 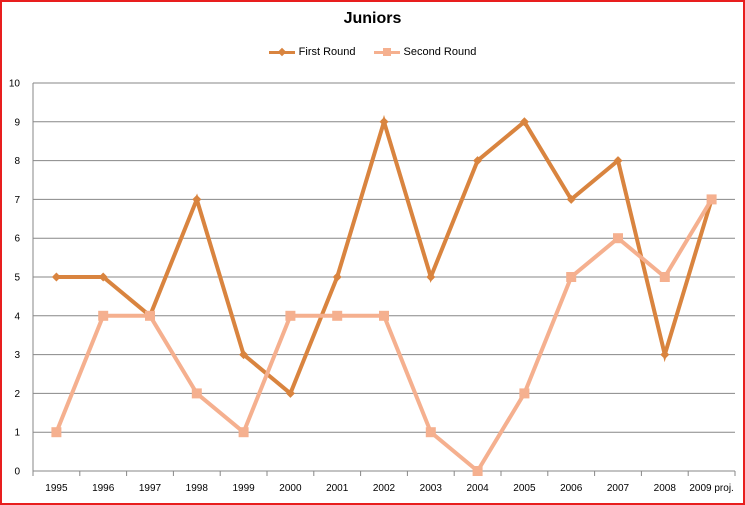 What do you see at coordinates (17, 472) in the screenshot?
I see `y-tick-label: 0` at bounding box center [17, 472].